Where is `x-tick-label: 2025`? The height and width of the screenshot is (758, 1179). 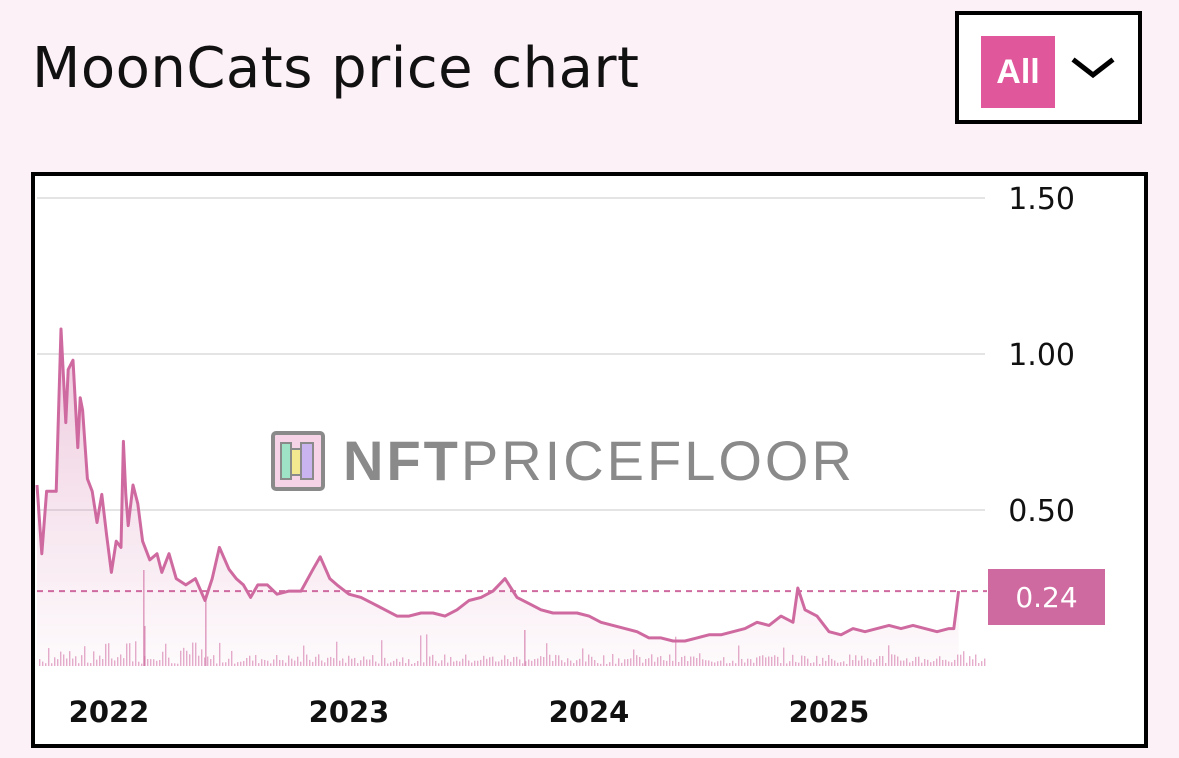 x-tick-label: 2025 is located at coordinates (829, 712).